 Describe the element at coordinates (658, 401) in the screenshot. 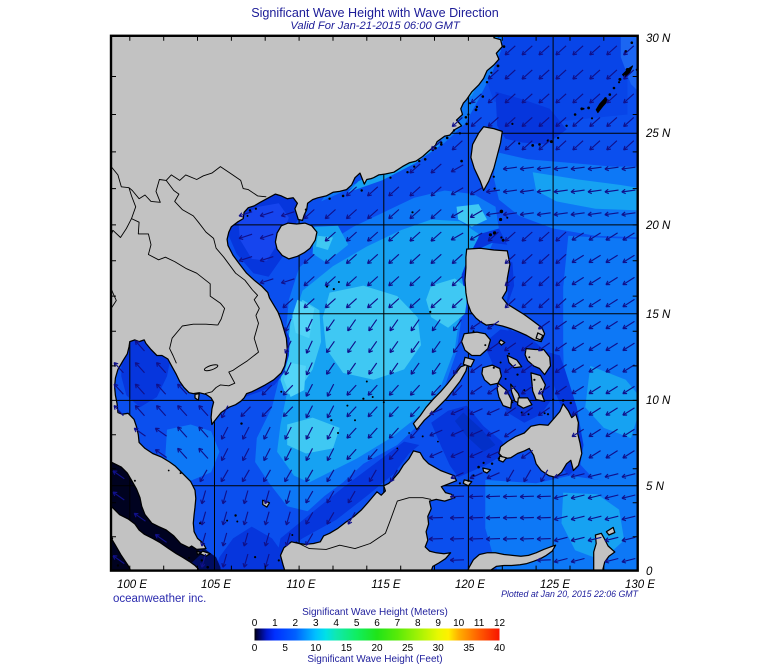

I see `svg-text: 10 N` at that location.